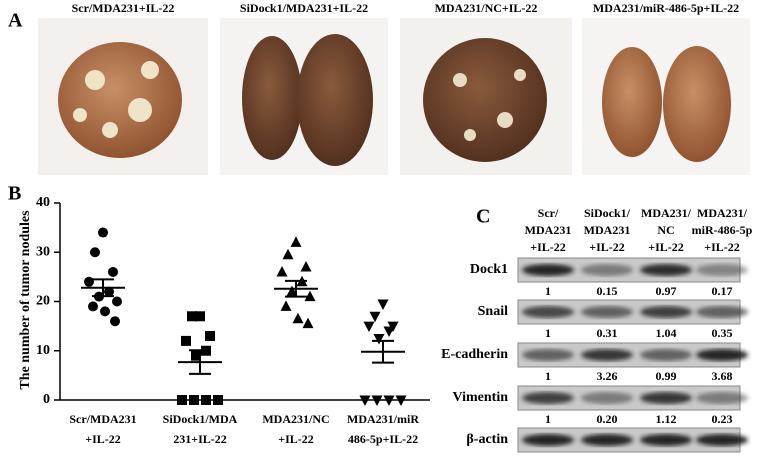 This screenshot has height=460, width=760. Describe the element at coordinates (666, 376) in the screenshot. I see `quant-value: 0.99` at that location.